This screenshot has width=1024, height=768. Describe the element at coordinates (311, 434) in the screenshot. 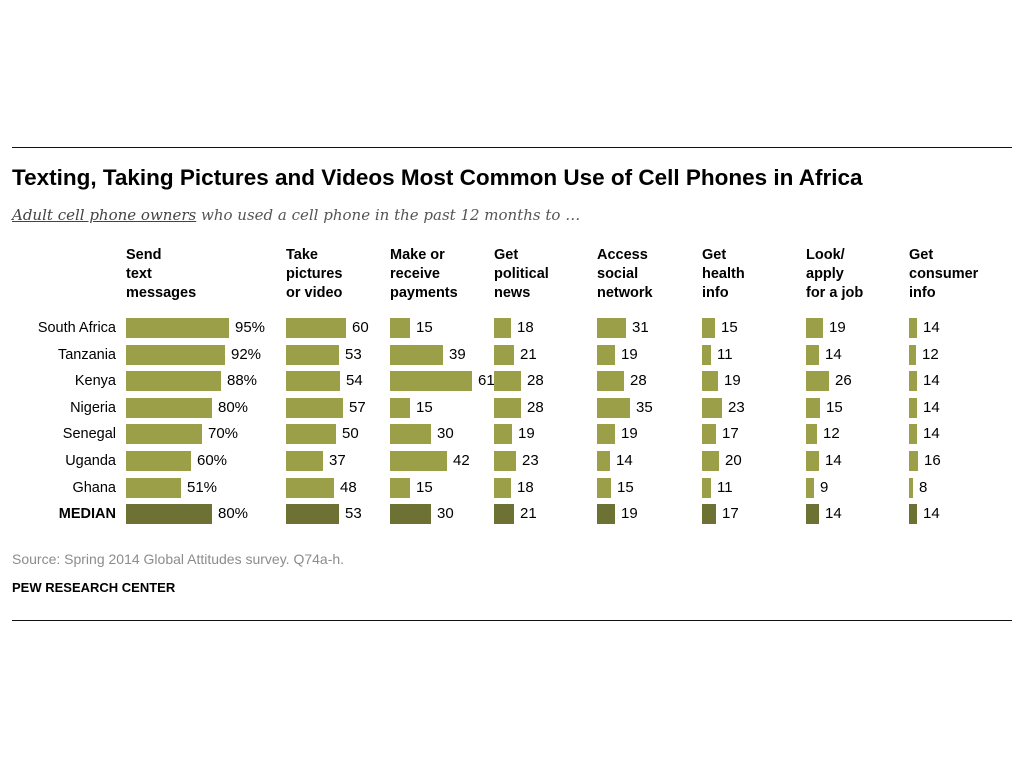

I see `bar-senegal-col2` at that location.